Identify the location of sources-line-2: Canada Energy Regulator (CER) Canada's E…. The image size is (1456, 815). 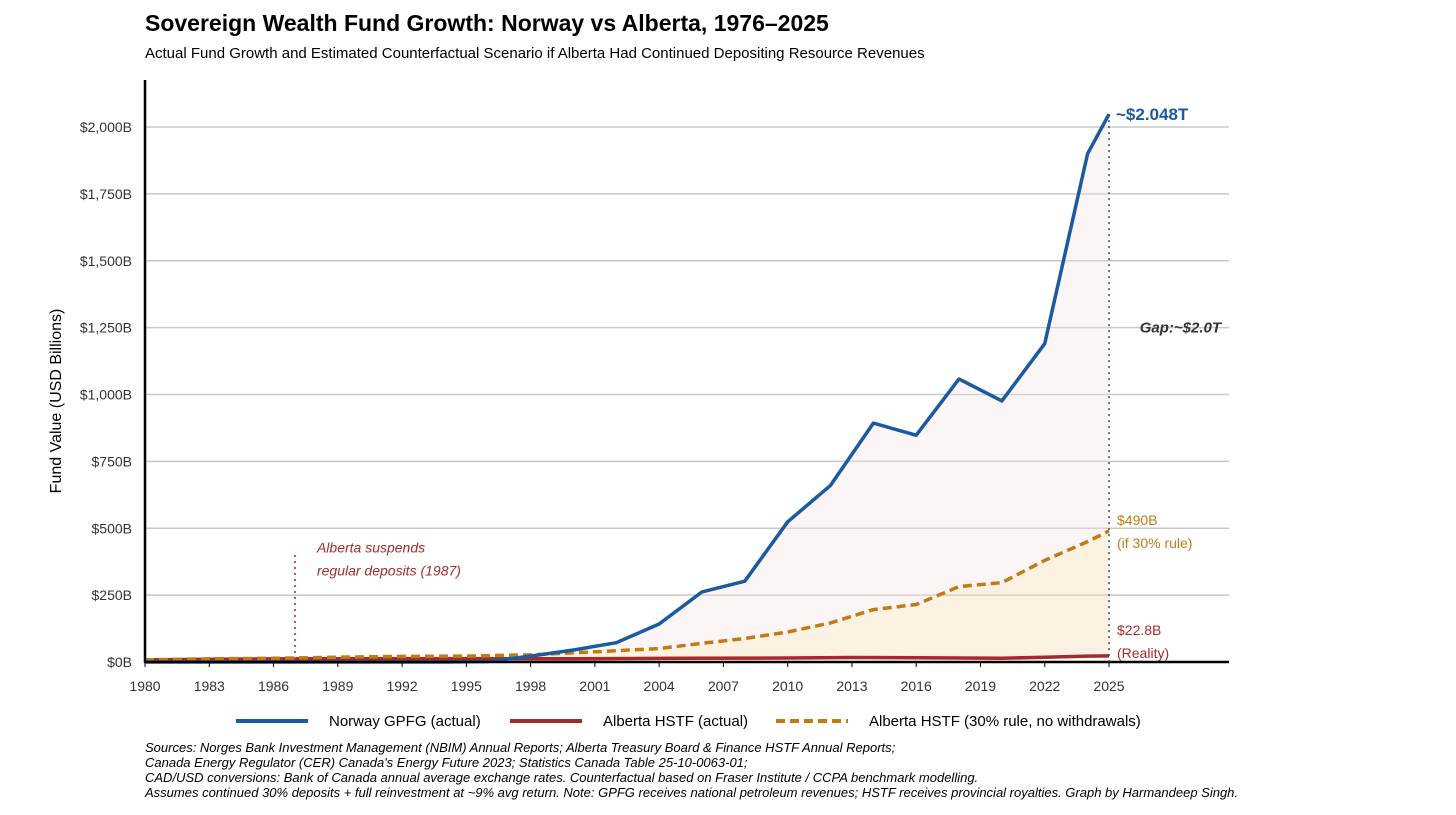
(446, 762).